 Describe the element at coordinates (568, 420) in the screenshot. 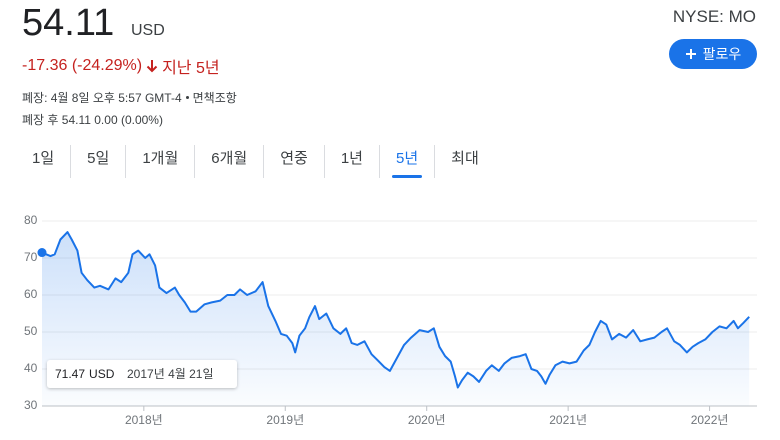

I see `x-tick-label: 2021년` at that location.